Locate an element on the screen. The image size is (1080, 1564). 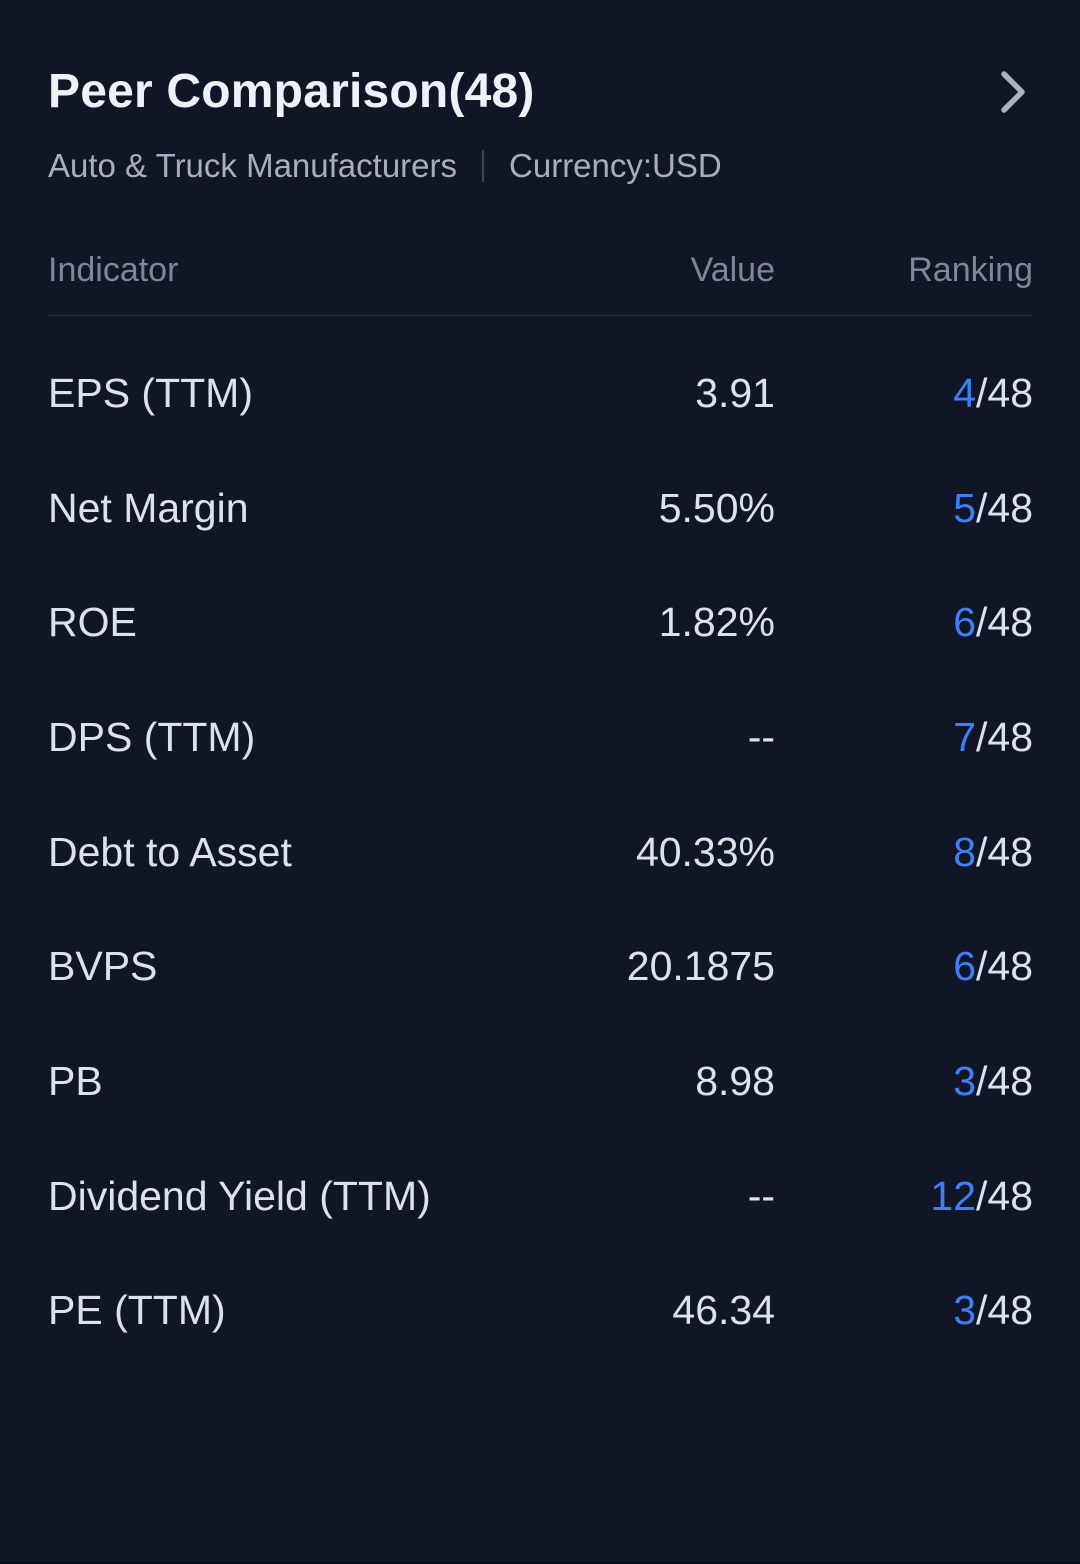
row-indicator: Dividend Yield (TTM) is located at coordinates (239, 1195).